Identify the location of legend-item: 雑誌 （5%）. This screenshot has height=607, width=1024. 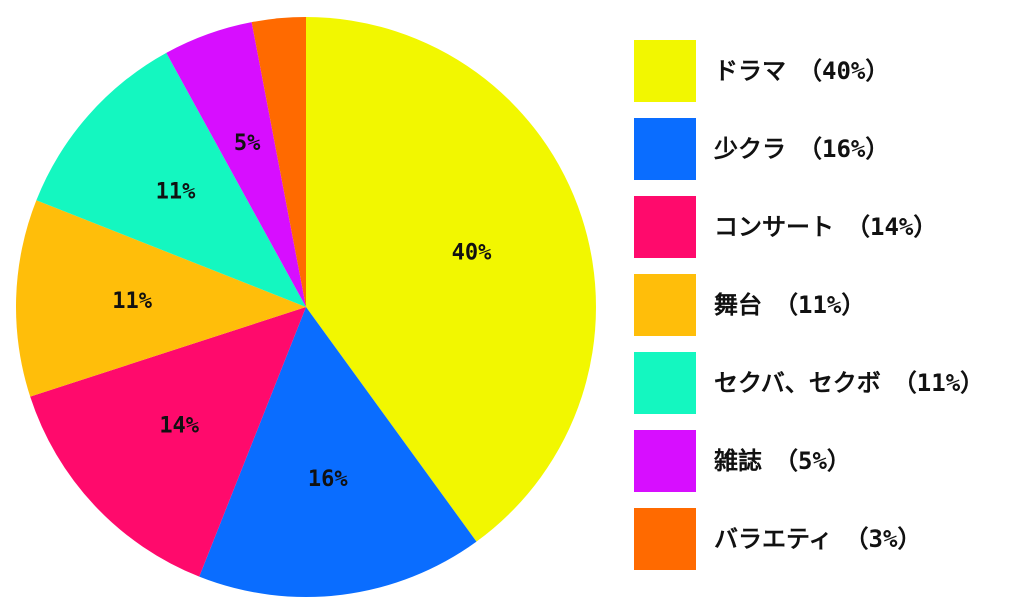
(824, 461).